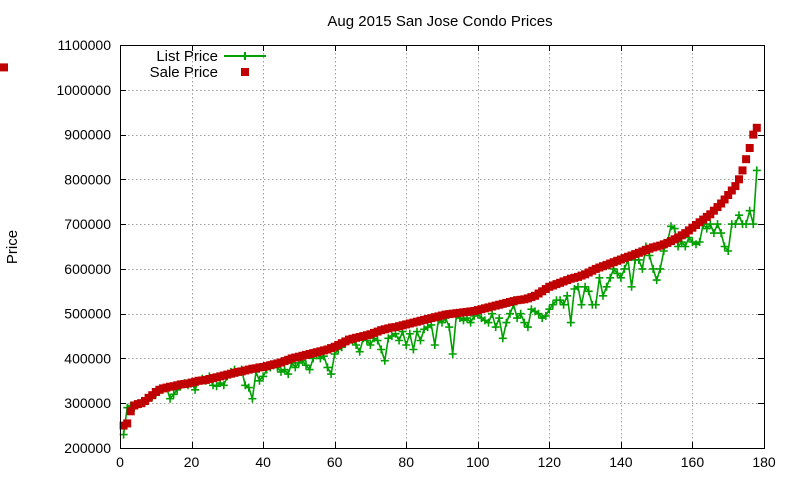  Describe the element at coordinates (87, 314) in the screenshot. I see `y-tick-label: 500000` at that location.